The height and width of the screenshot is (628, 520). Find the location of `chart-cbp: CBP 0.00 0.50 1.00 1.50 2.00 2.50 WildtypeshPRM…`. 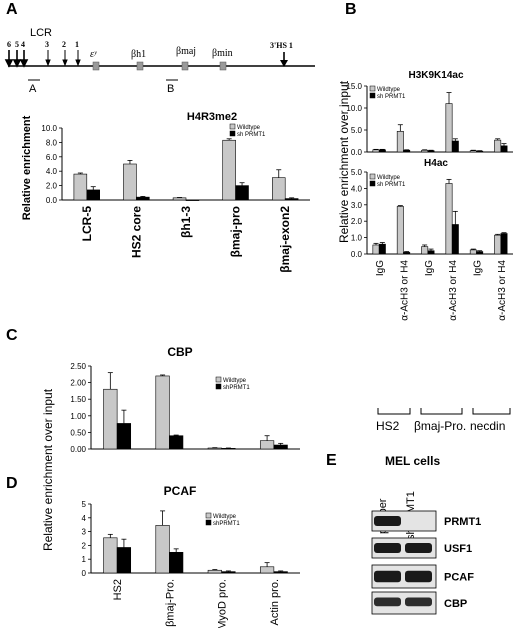

chart-cbp: CBP 0.00 0.50 1.00 1.50 2.00 2.50 WildtypeshPRM… is located at coordinates (185, 399).